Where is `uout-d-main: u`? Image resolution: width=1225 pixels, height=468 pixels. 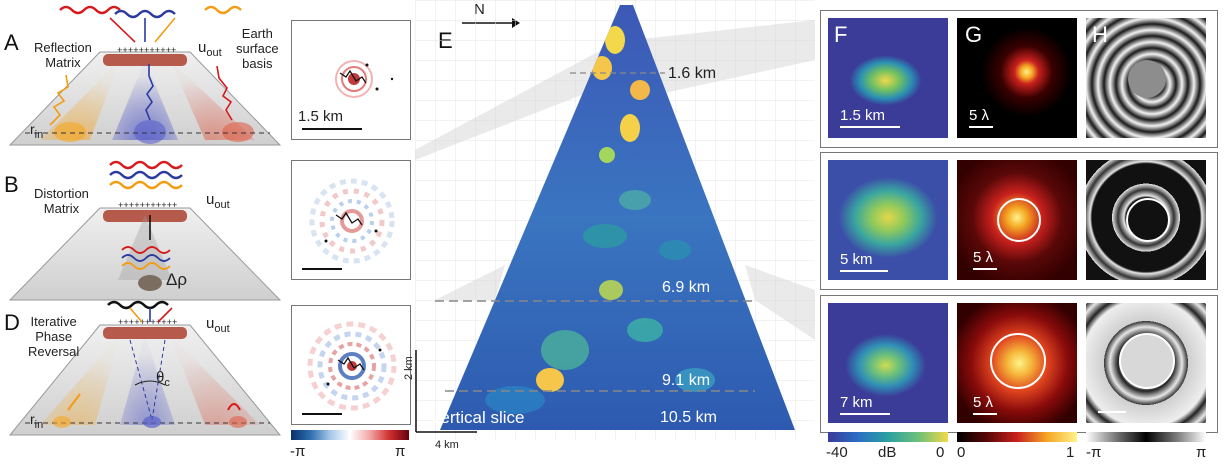
uout-d-main: u is located at coordinates (210, 323).